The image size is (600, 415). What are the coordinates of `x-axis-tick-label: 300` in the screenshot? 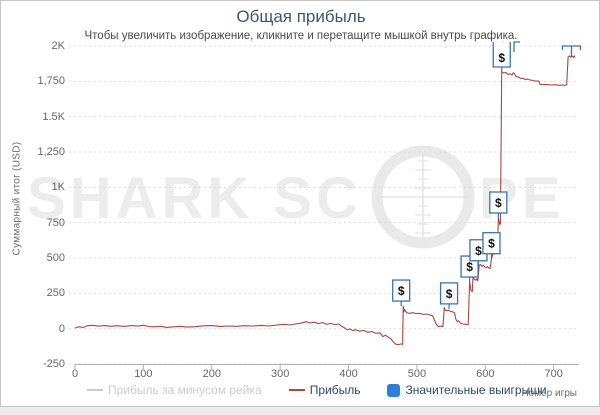 It's located at (280, 374).